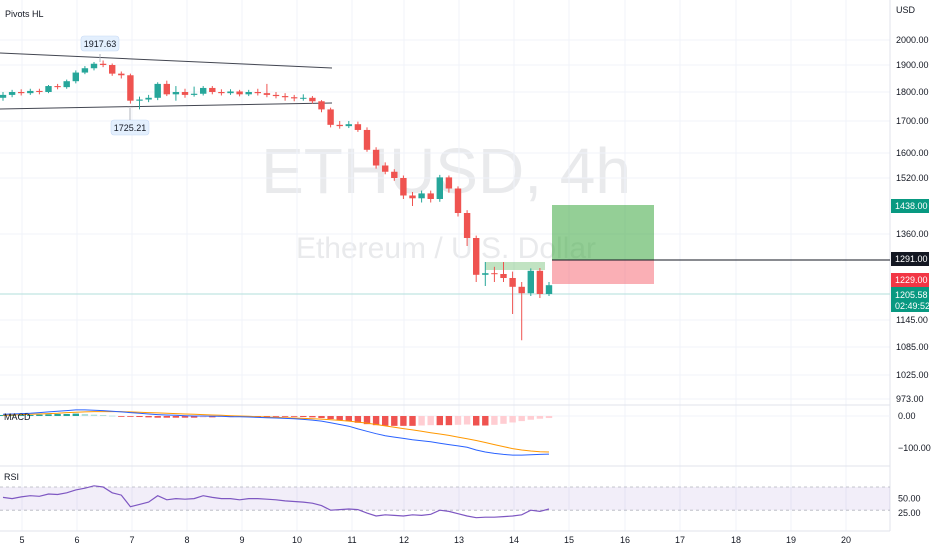  I want to click on time-tick-label: 8, so click(186, 540).